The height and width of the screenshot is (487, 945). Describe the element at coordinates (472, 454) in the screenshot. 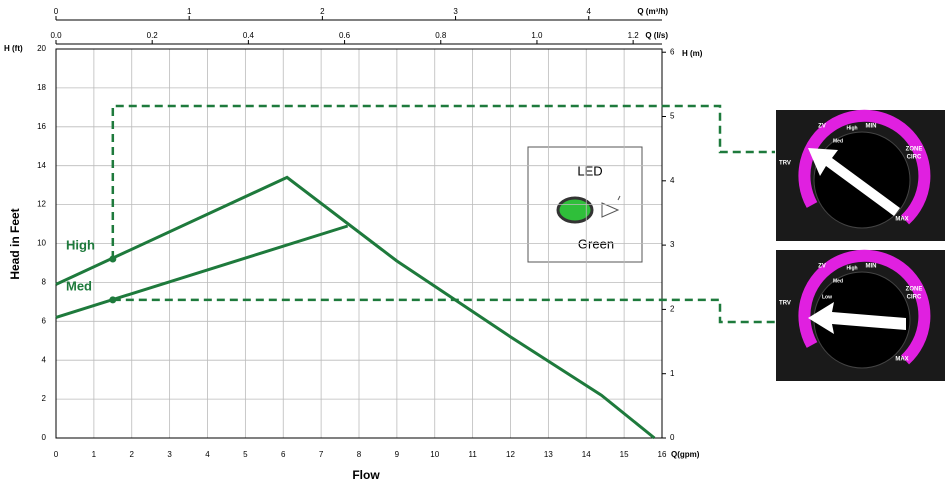

I see `x-tick-label: 11` at that location.